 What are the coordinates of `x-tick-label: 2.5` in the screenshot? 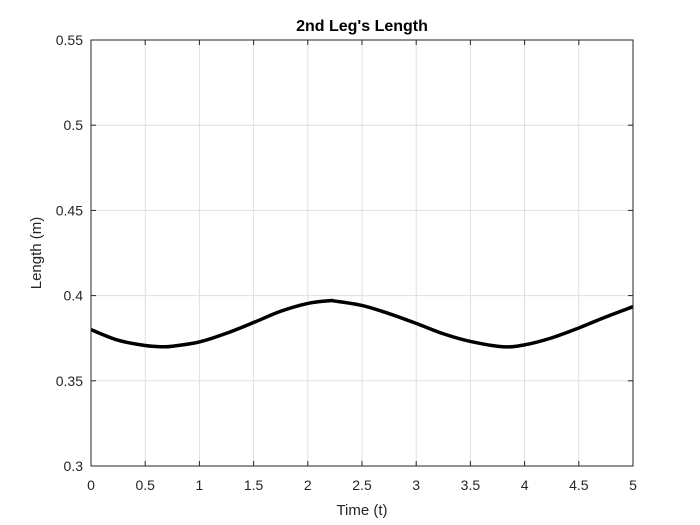 It's located at (362, 485).